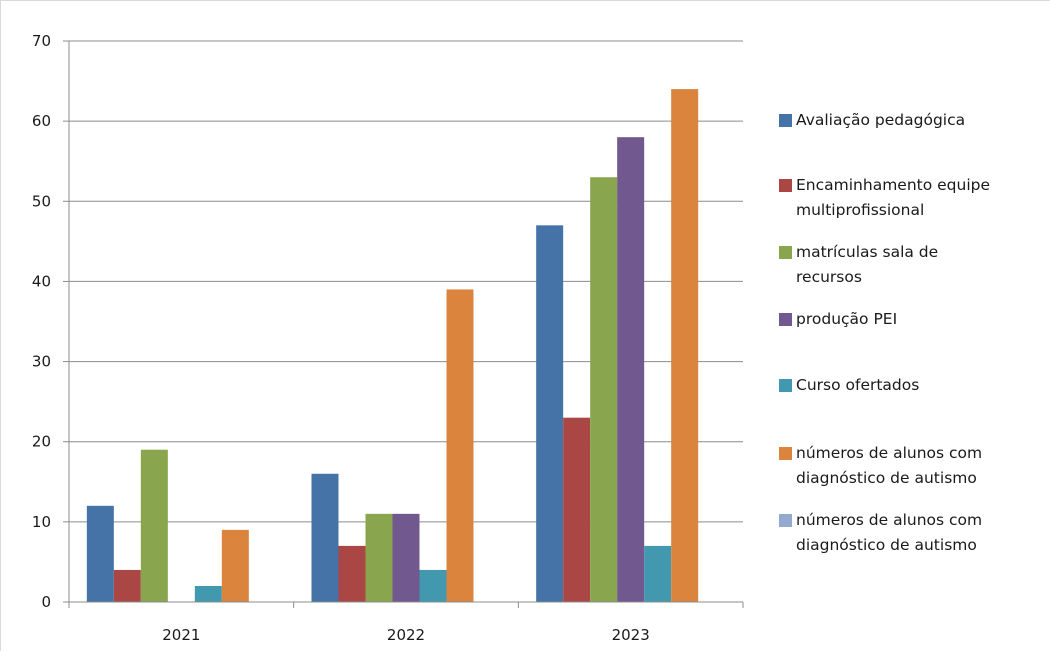 The height and width of the screenshot is (652, 1050). Describe the element at coordinates (181, 635) in the screenshot. I see `x-tick-label: 2021` at that location.